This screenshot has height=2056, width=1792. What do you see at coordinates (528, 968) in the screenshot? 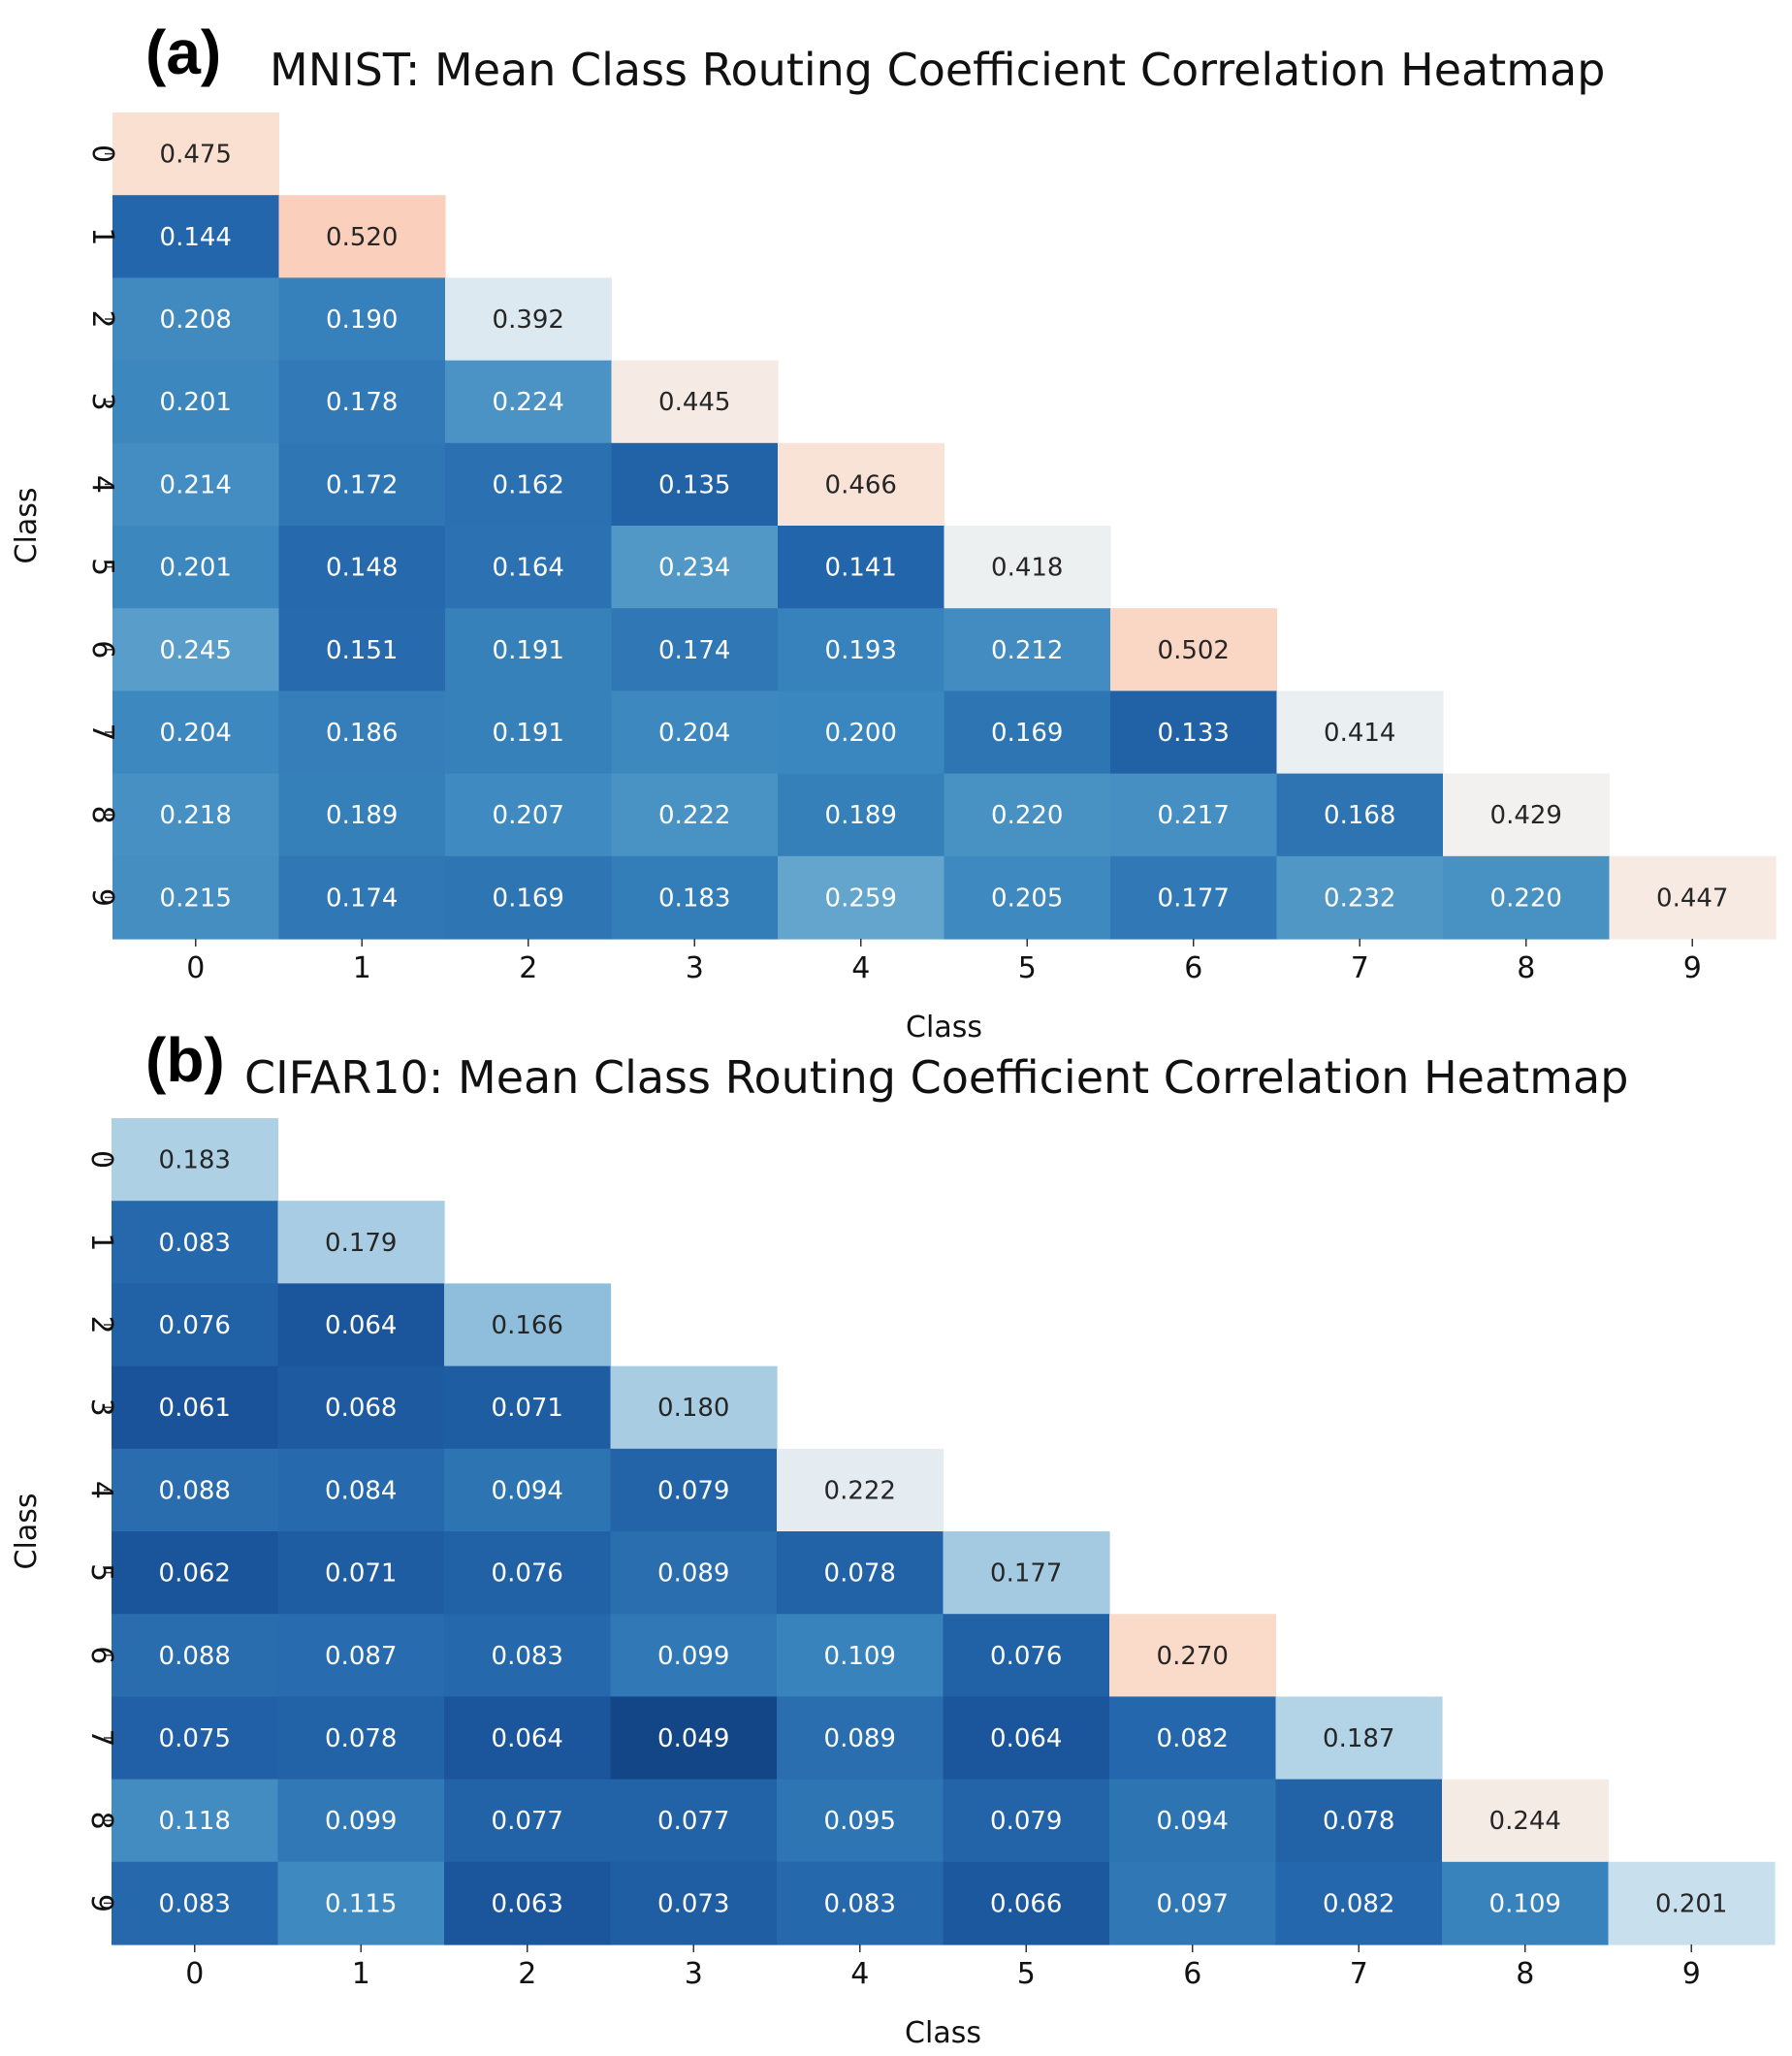
I see `x-tick-label-a-2: 2` at bounding box center [528, 968].